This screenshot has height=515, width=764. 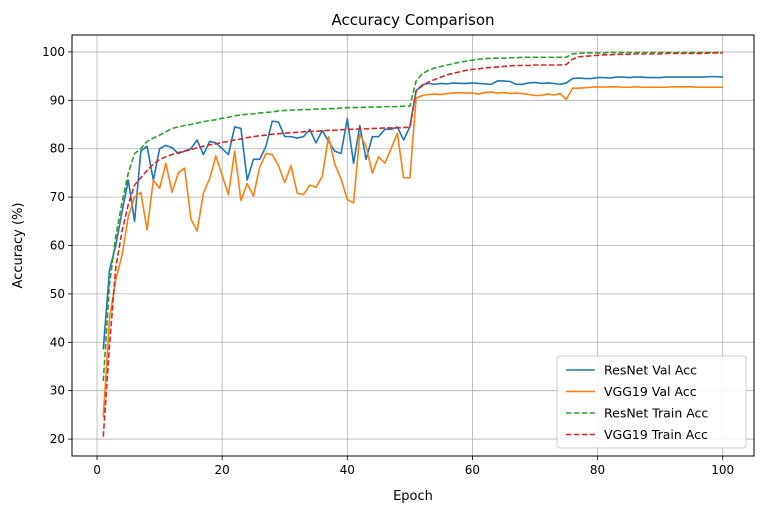 What do you see at coordinates (472, 470) in the screenshot?
I see `x-tick-label: 60` at bounding box center [472, 470].